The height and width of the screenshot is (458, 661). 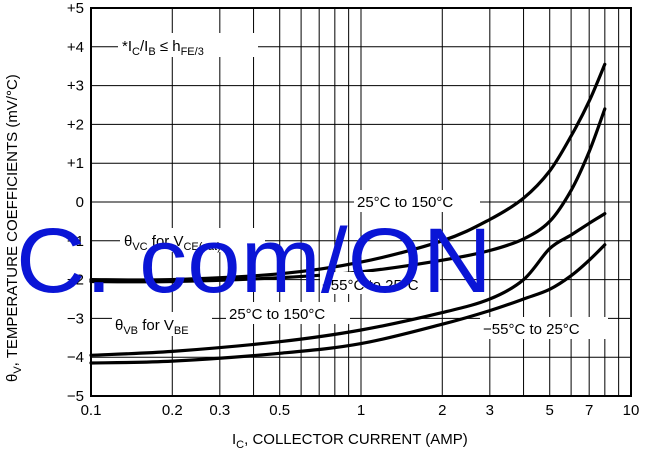 What do you see at coordinates (75, 318) in the screenshot?
I see `y-tick-label: −3` at bounding box center [75, 318].